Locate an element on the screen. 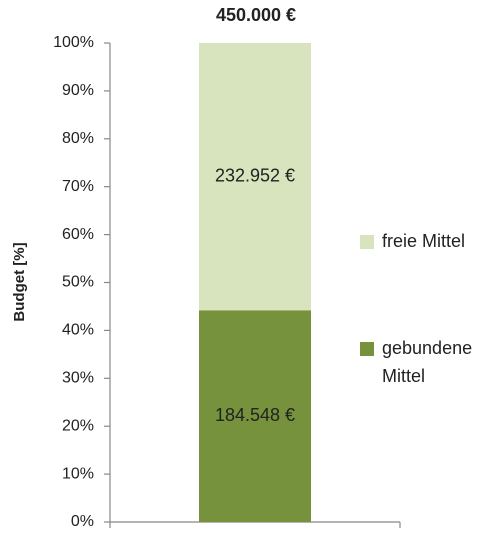 Image resolution: width=504 pixels, height=533 pixels. legend-label: freie Mittel is located at coordinates (424, 241).